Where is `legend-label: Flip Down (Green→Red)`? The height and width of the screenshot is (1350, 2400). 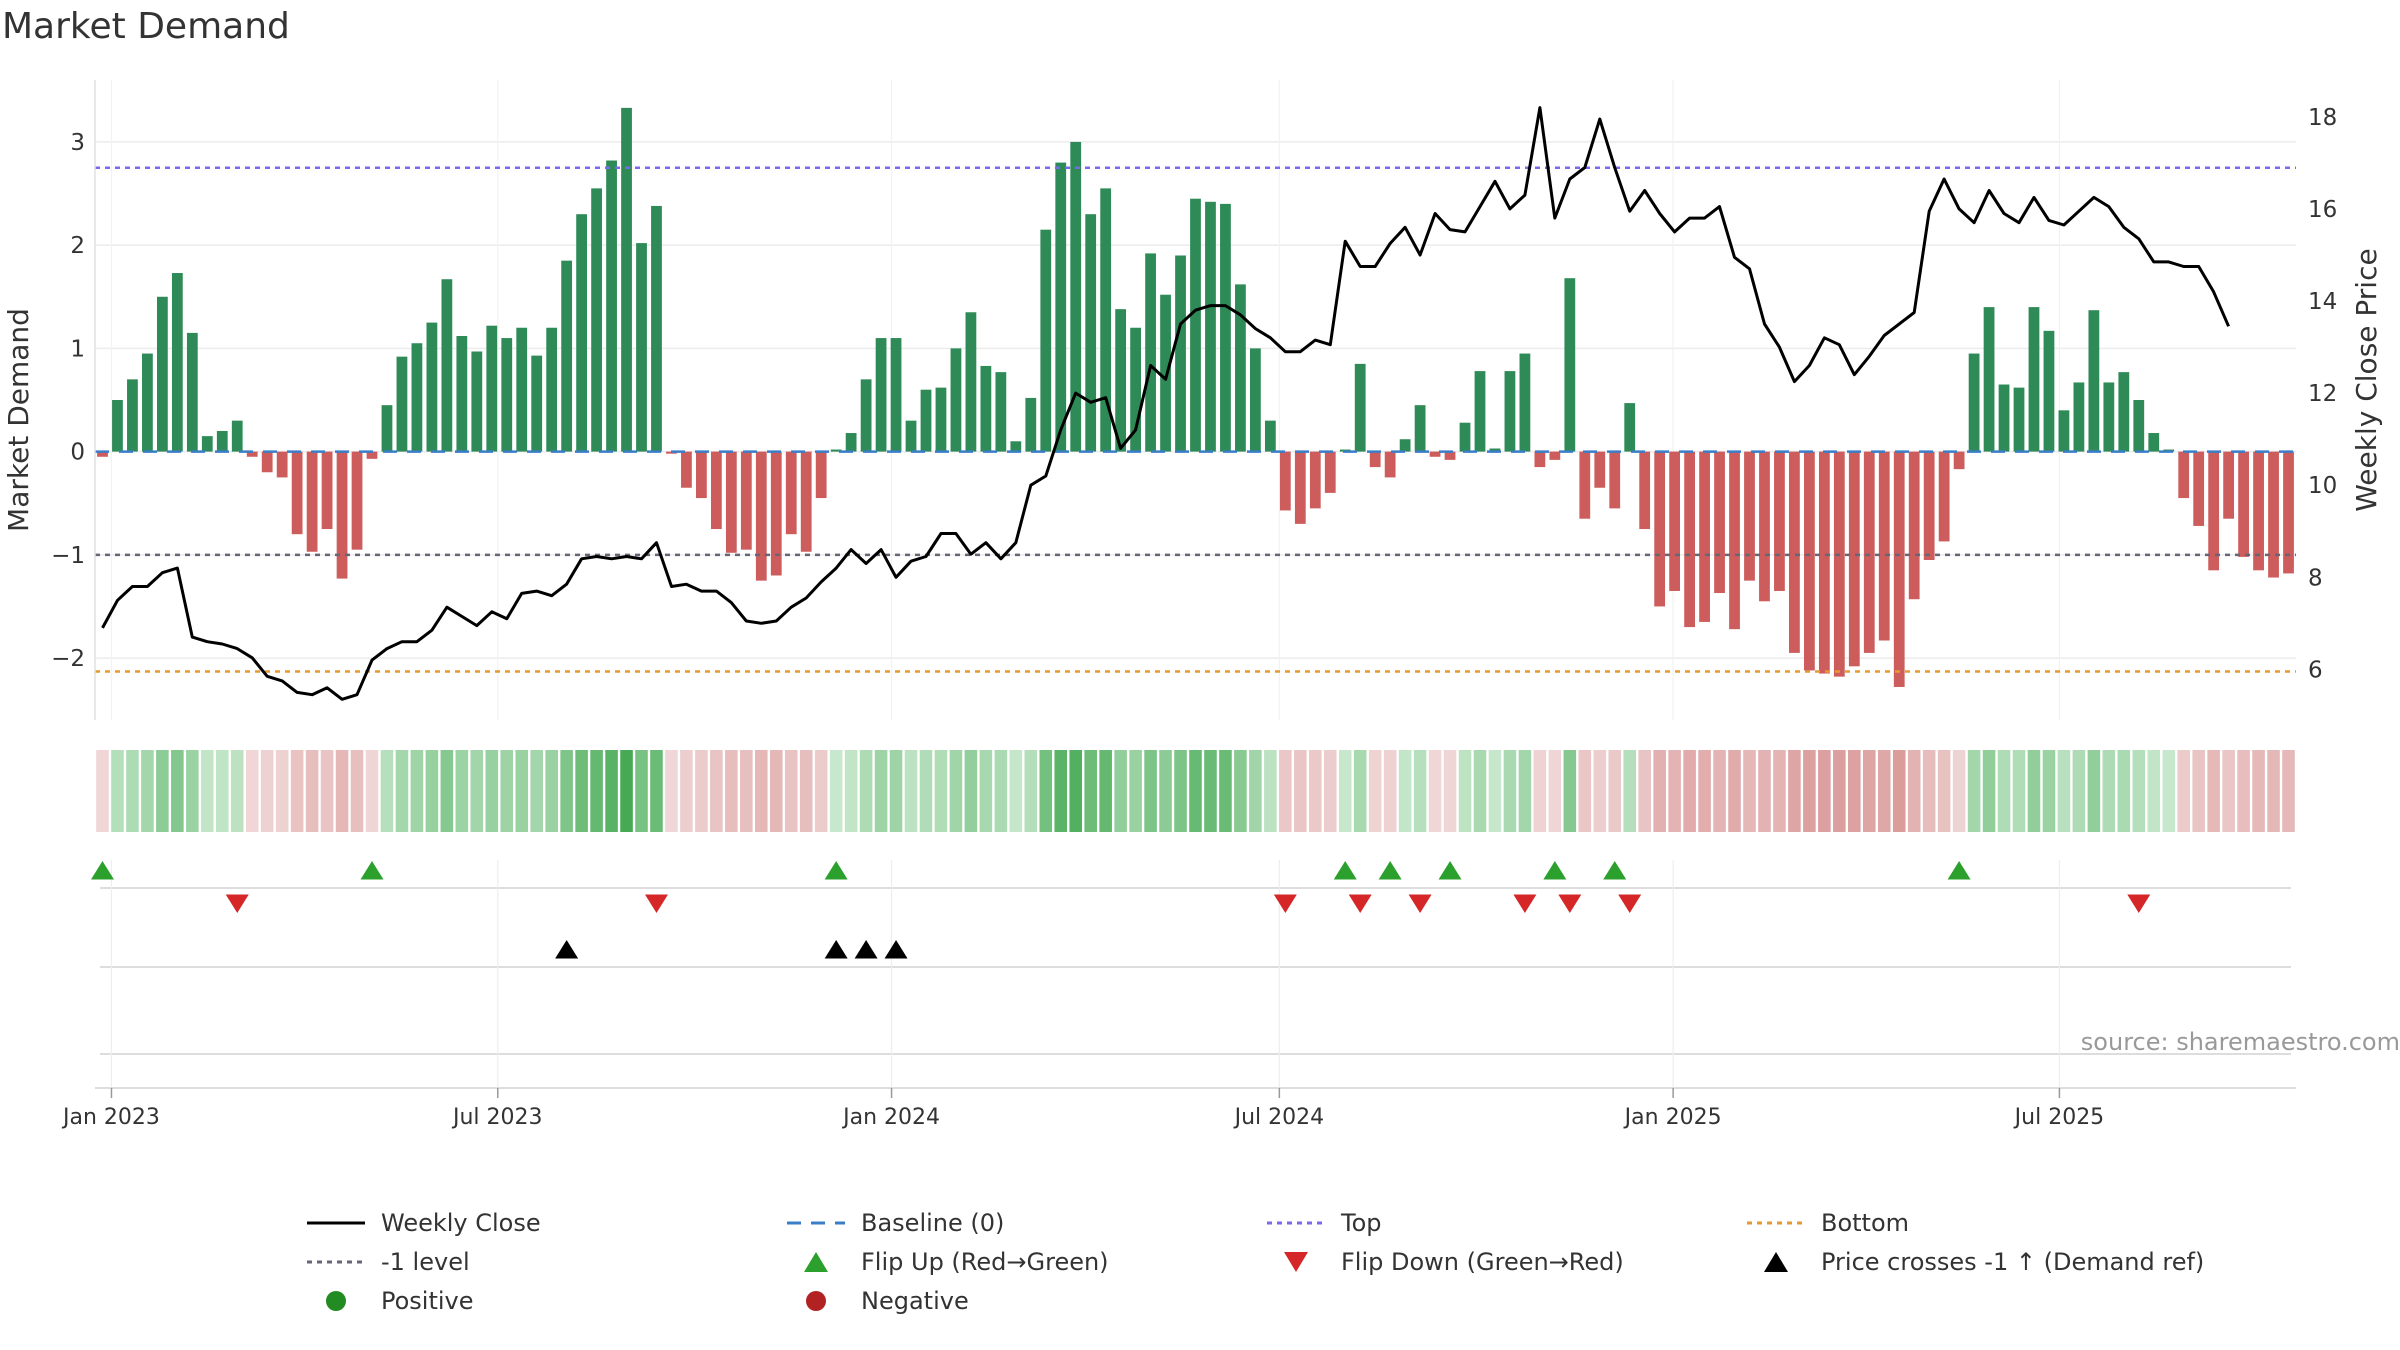 legend-label: Flip Down (Green→Red) is located at coordinates (1482, 1262).